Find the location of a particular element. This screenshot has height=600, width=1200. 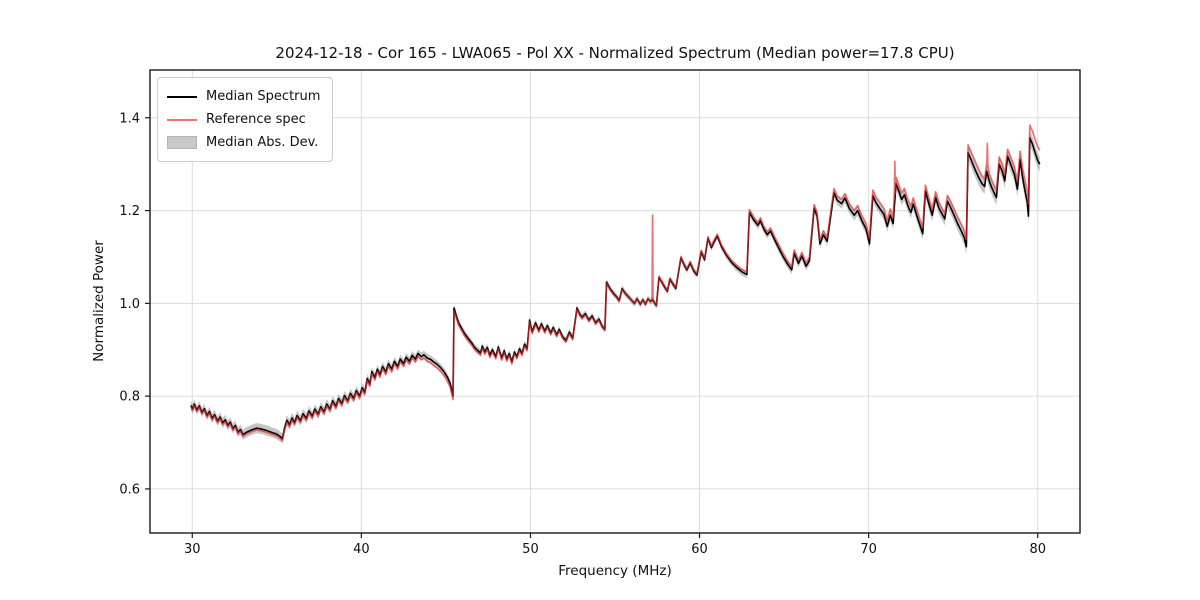

y-axis-label: Normalized Power is located at coordinates (99, 301).